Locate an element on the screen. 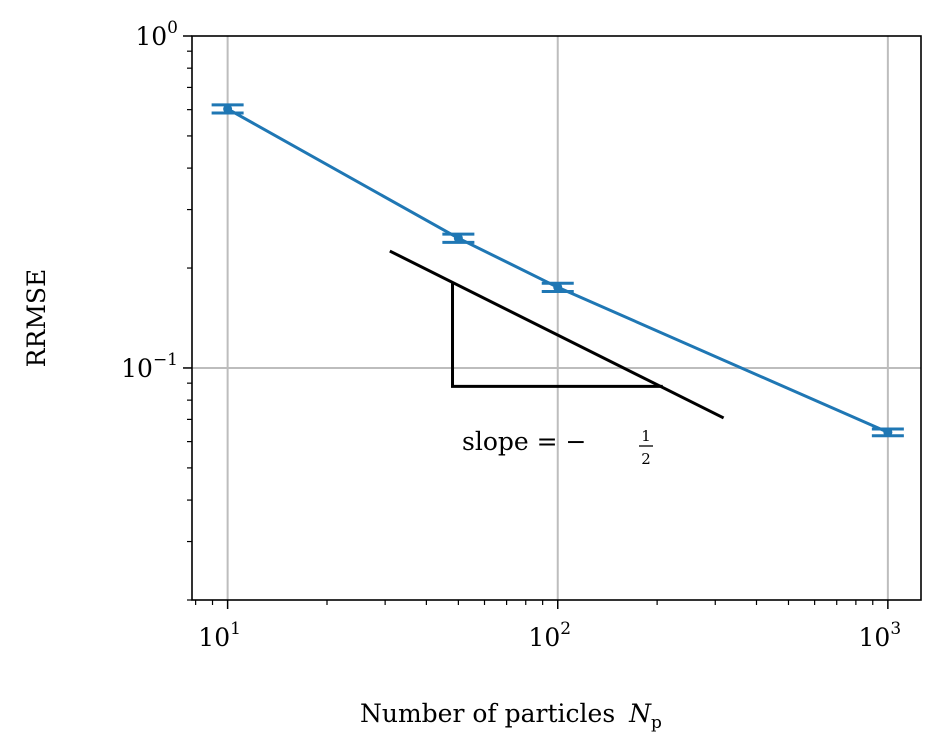 The height and width of the screenshot is (751, 941). slope-fraction-denominator: 2 is located at coordinates (646, 459).